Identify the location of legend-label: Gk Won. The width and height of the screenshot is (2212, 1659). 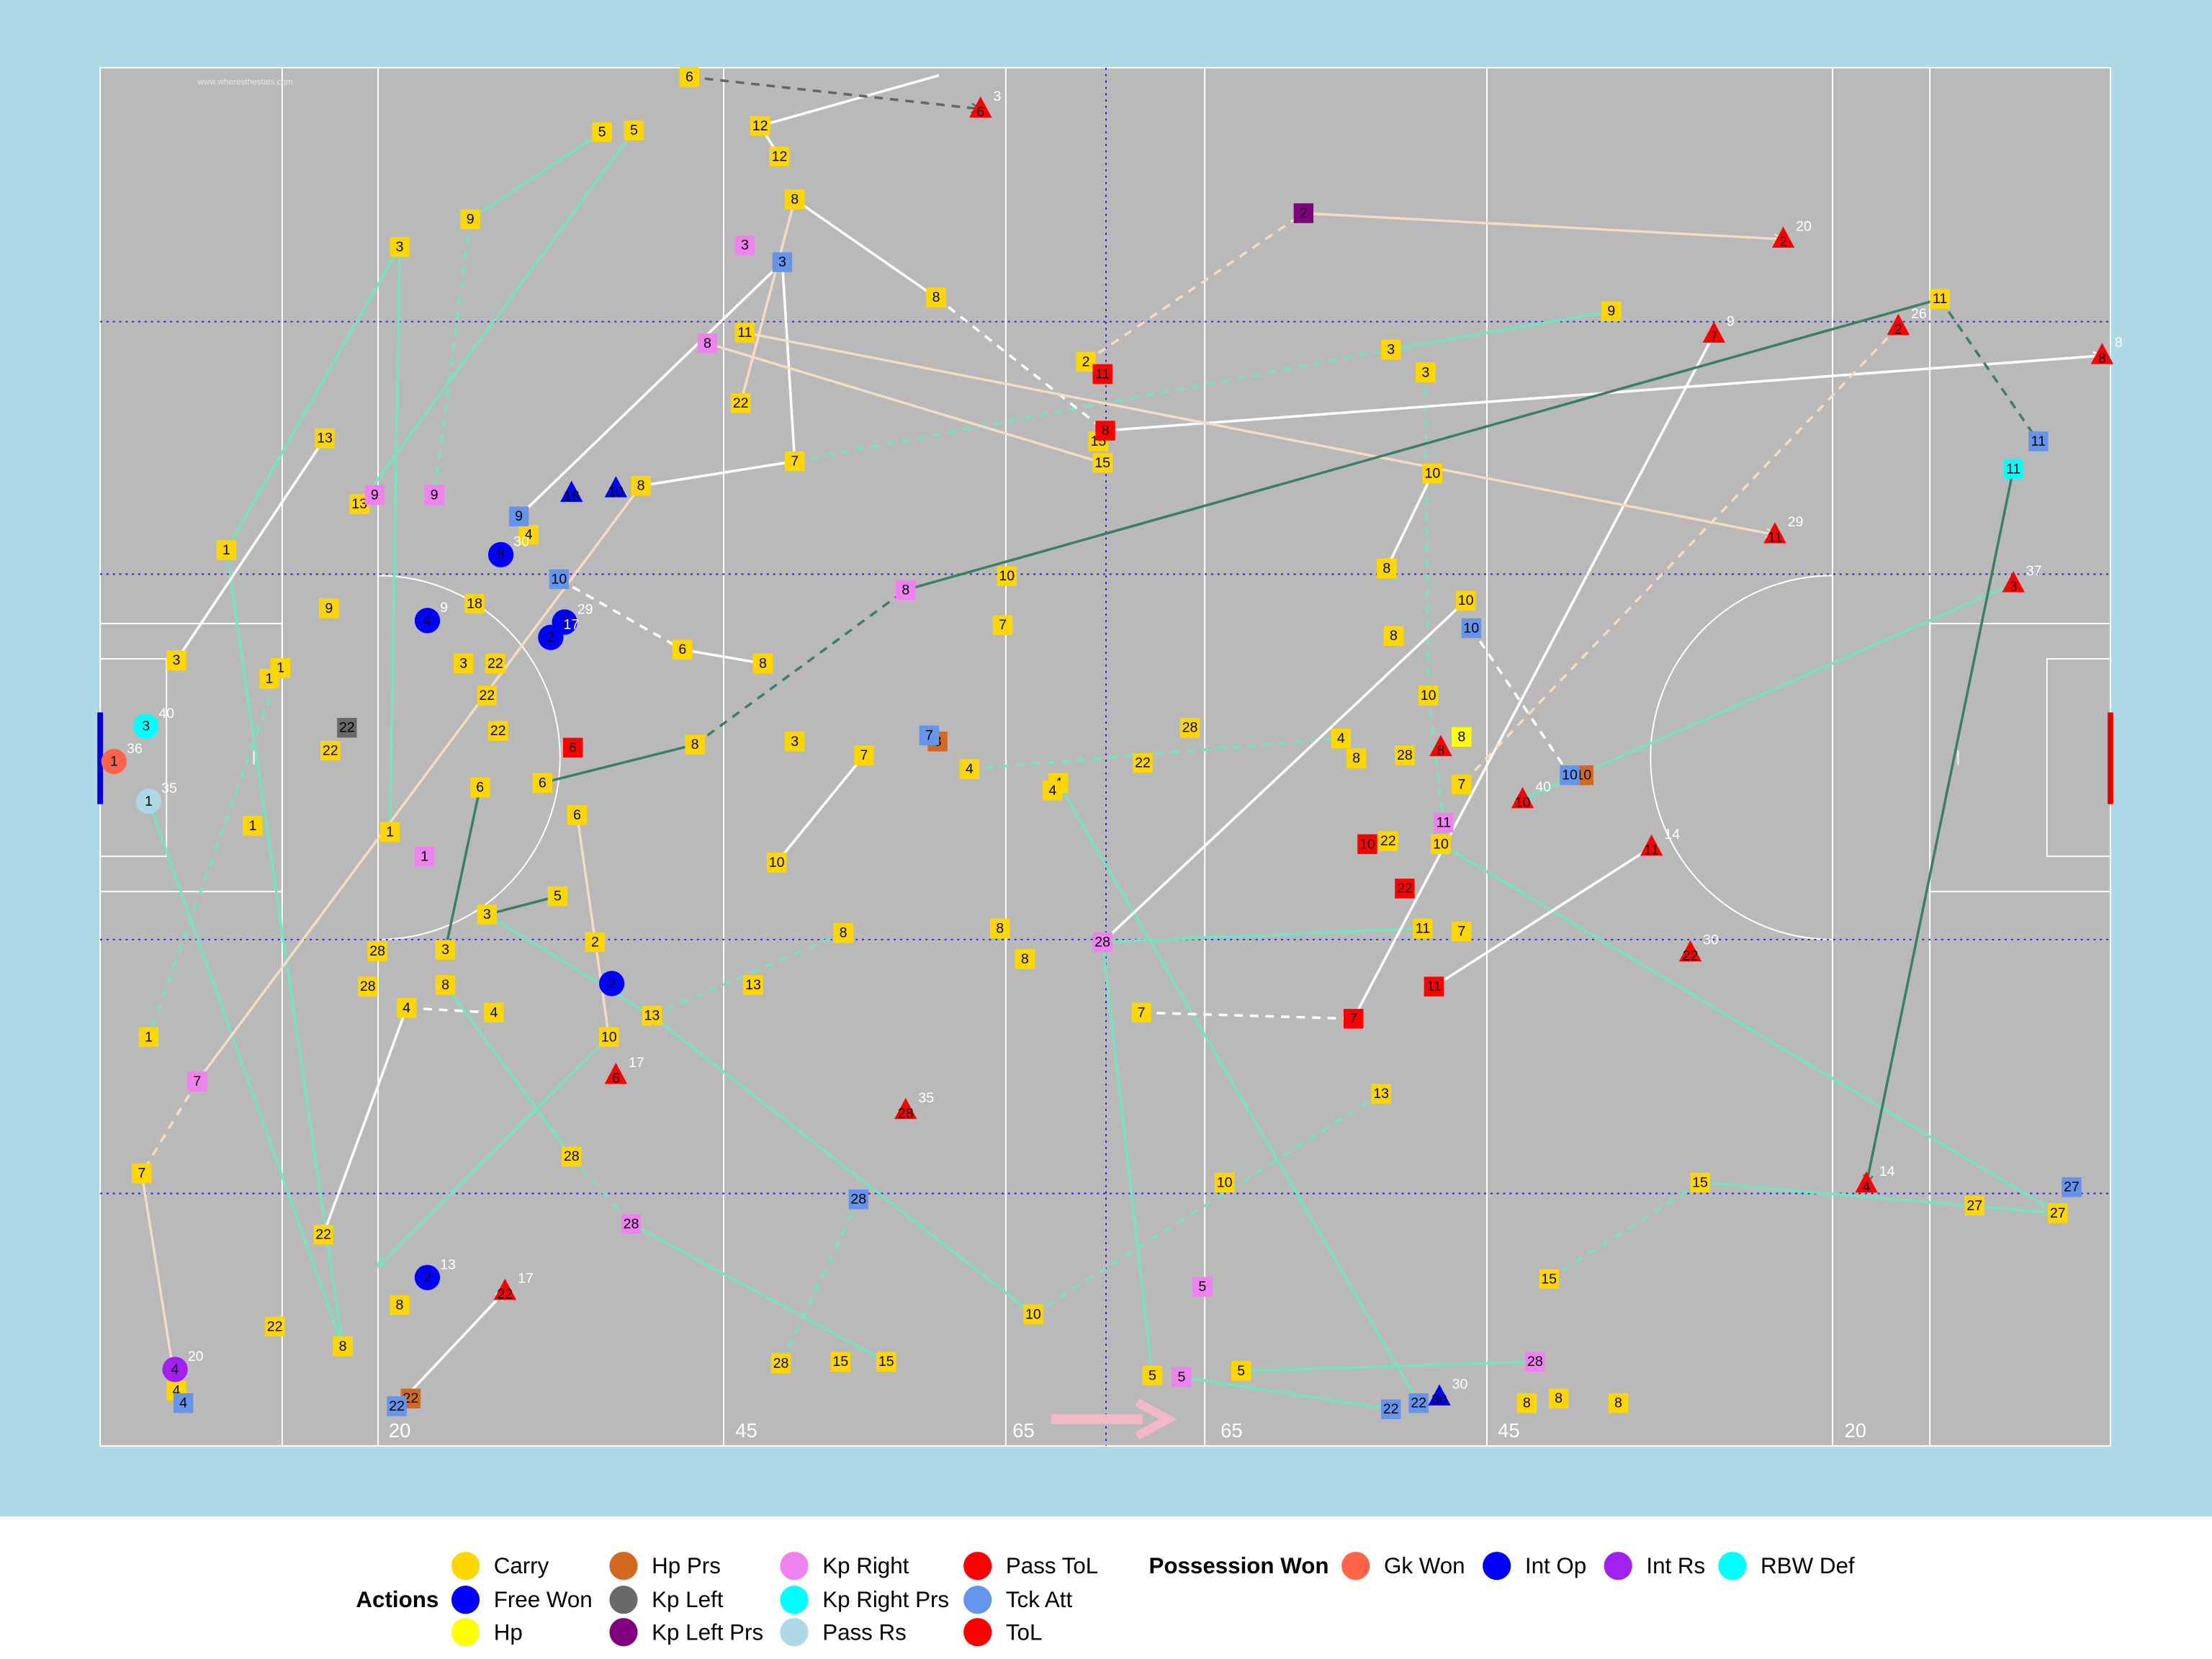
(1425, 1566).